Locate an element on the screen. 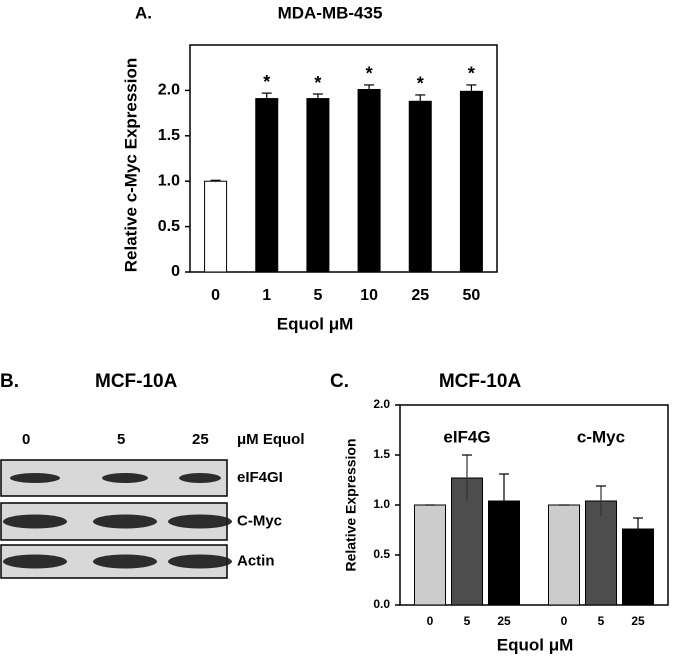  western-blot: 0 5 25 eIF4GI C-Myc Actin is located at coordinates (141, 505).